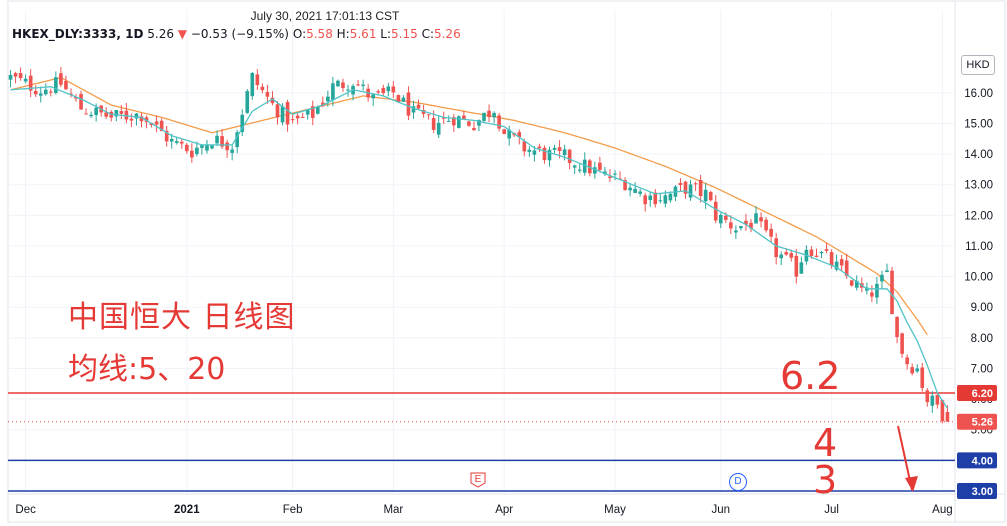 The image size is (1007, 526). I want to click on high-value: 5.61, so click(363, 34).